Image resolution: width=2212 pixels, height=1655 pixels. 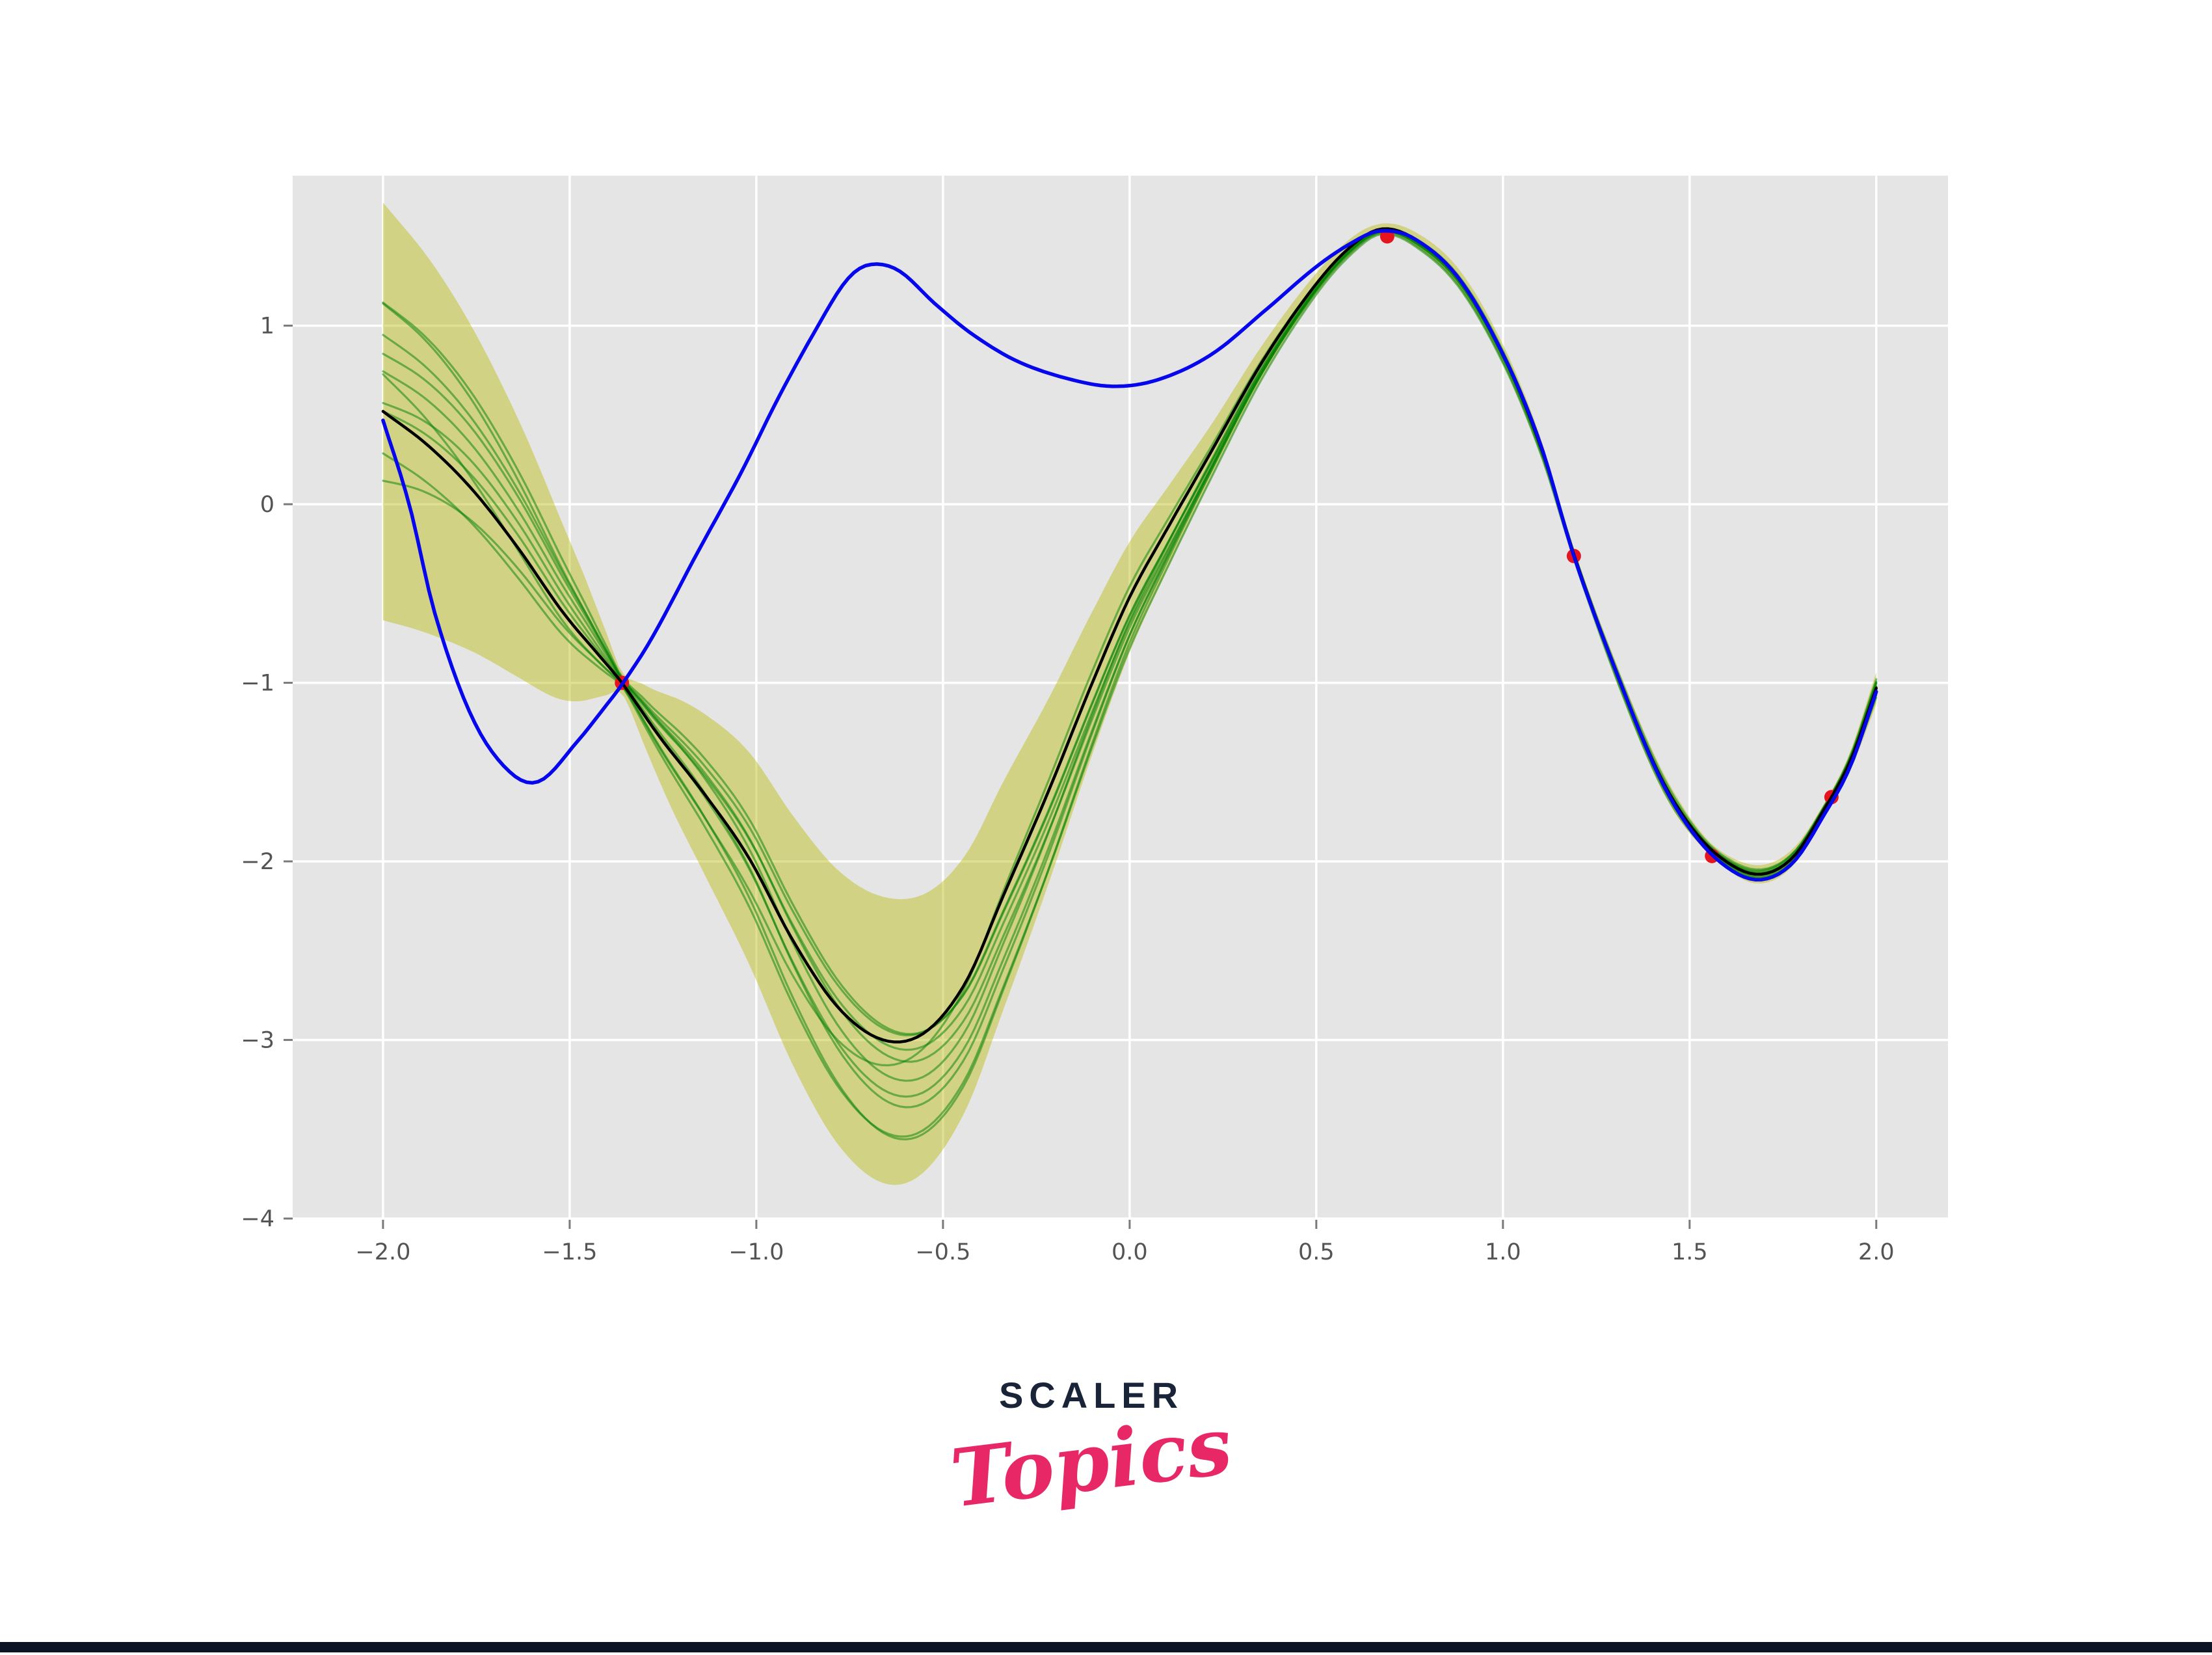 I want to click on x-tick-label: 0.5, so click(x=1316, y=1252).